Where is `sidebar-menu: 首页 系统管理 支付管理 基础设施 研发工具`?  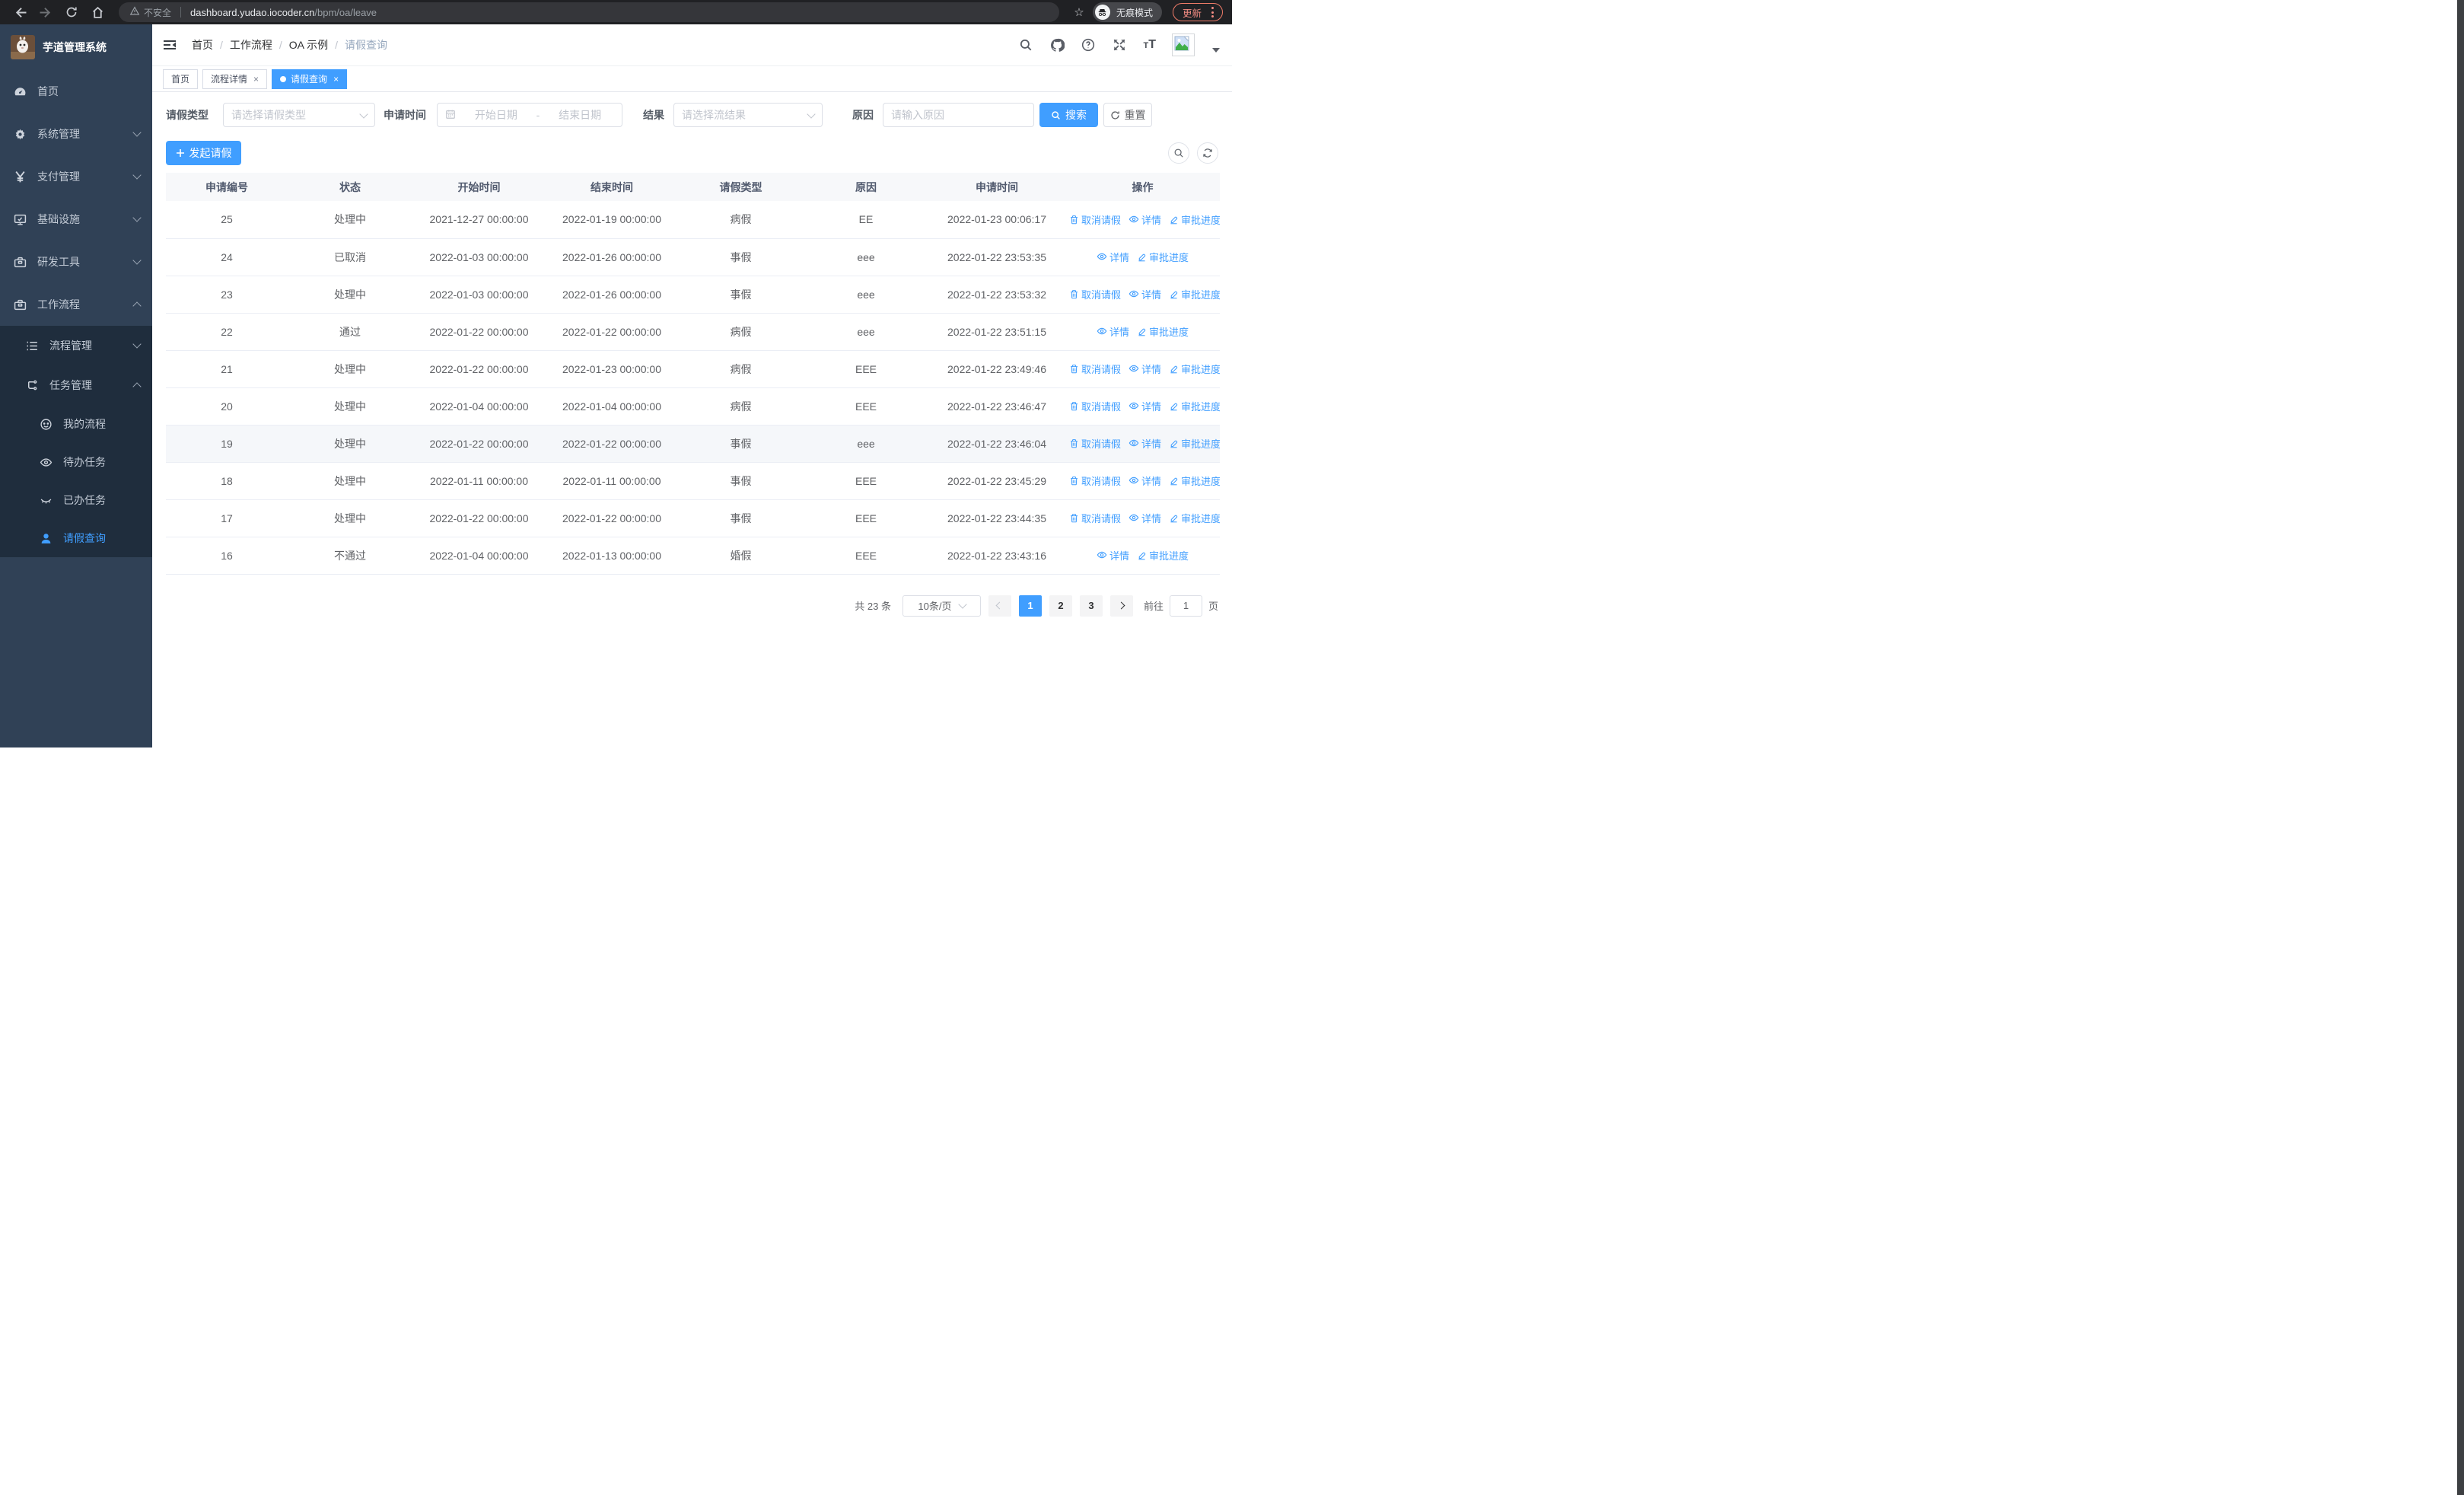
sidebar-menu: 首页 系统管理 支付管理 基础设施 研发工具 is located at coordinates (76, 314).